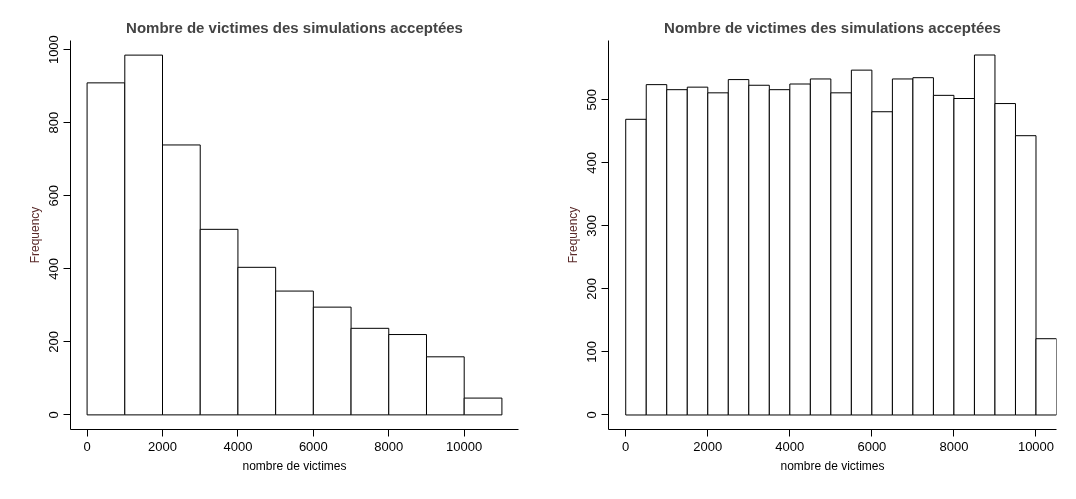  Describe the element at coordinates (54, 50) in the screenshot. I see `y-tick-label: 1000` at that location.